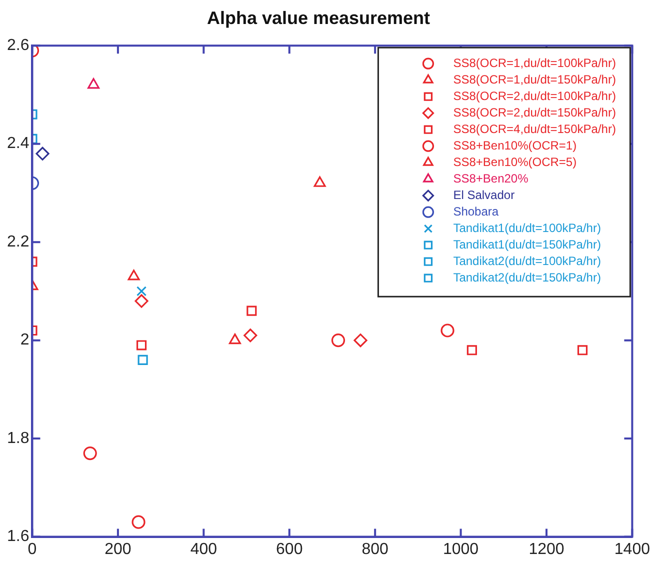 The image size is (653, 566). What do you see at coordinates (18, 438) in the screenshot?
I see `y-tick-label: 1.8` at bounding box center [18, 438].